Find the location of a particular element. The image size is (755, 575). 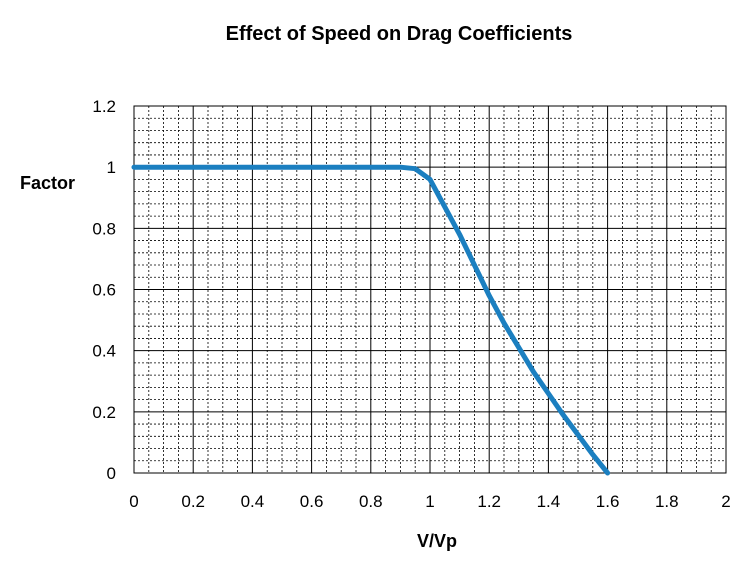

x-tick-label: 0.4 is located at coordinates (253, 501).